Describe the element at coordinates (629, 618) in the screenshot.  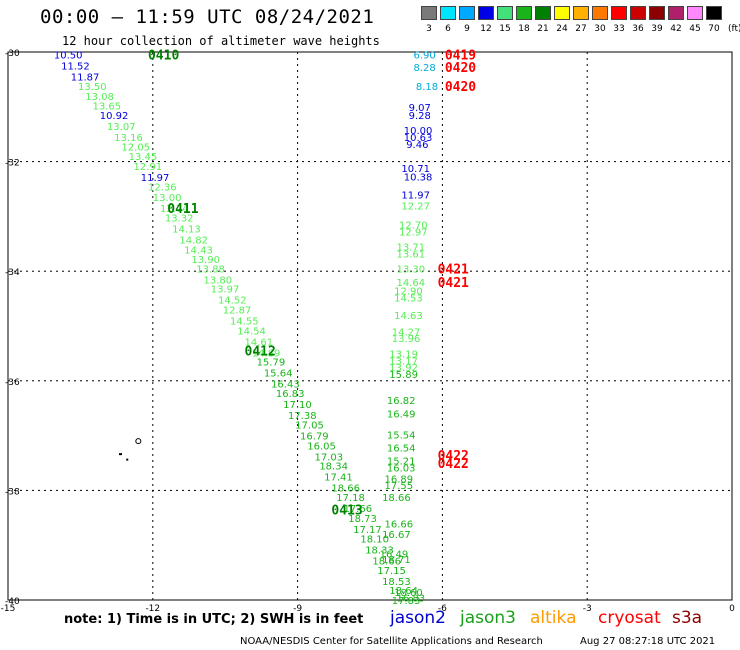
I see `satellite-name: cryosat` at that location.